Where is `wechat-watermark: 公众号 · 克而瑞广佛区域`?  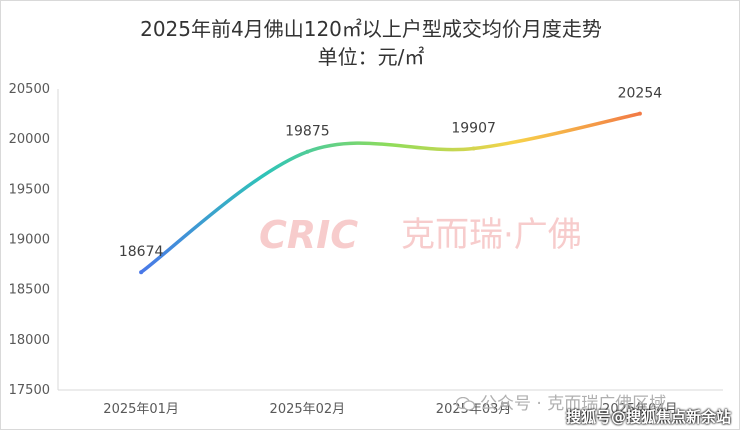
wechat-watermark: 公众号 · 克而瑞广佛区域 is located at coordinates (561, 401).